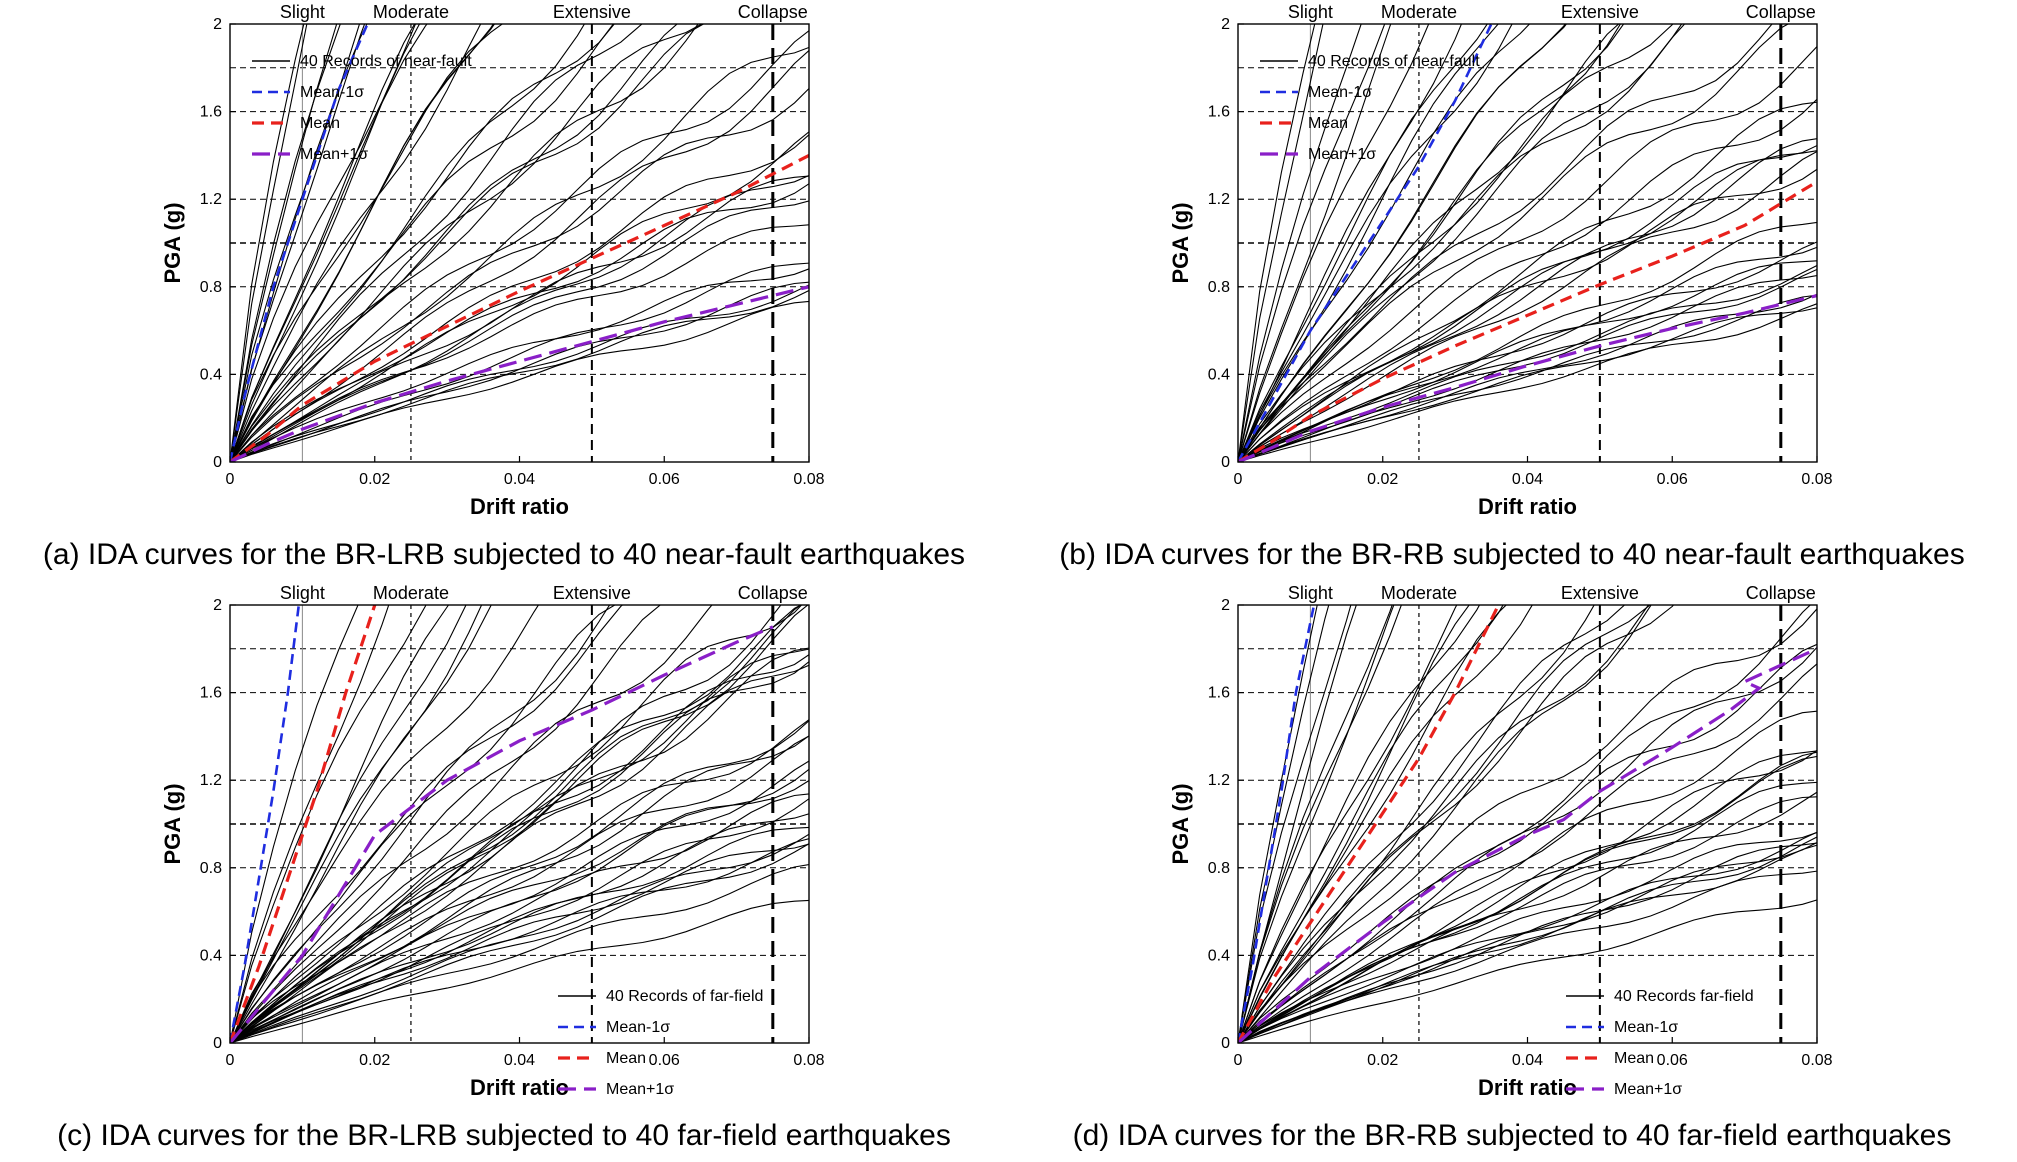 This screenshot has width=2017, height=1162. Describe the element at coordinates (1225, 605) in the screenshot. I see `y-tick-label: 2` at that location.